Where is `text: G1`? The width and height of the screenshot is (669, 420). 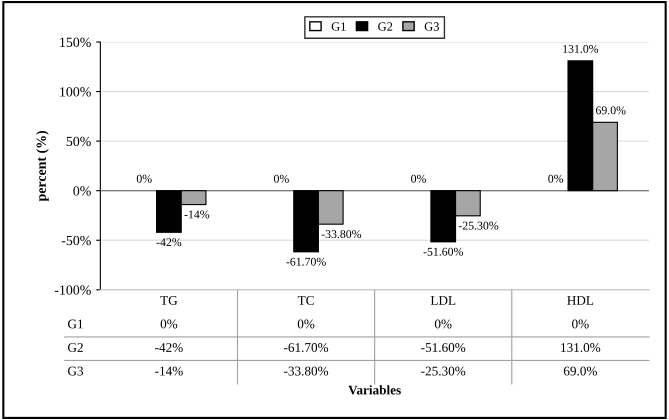 text: G1 is located at coordinates (75, 324).